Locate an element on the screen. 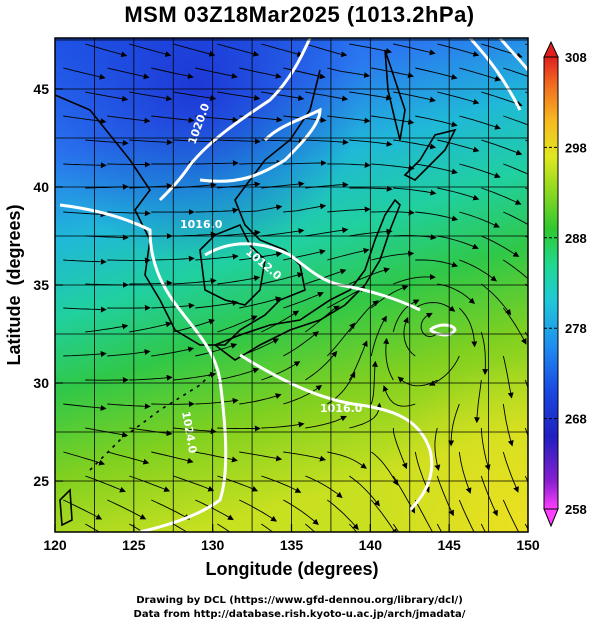 This screenshot has width=599, height=625. y-tick-label: 25 is located at coordinates (41, 481).